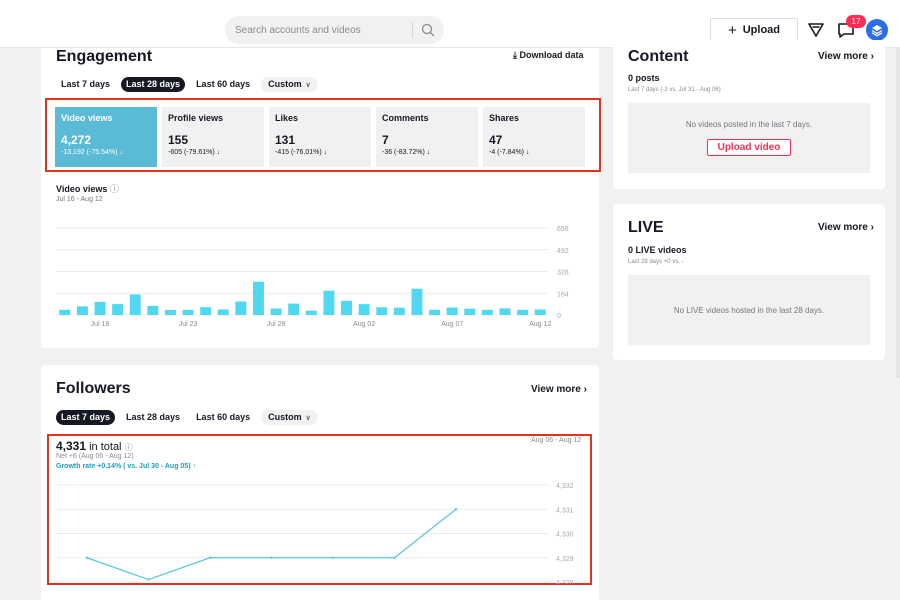  What do you see at coordinates (846, 227) in the screenshot?
I see `live-view-more: View more ›` at bounding box center [846, 227].